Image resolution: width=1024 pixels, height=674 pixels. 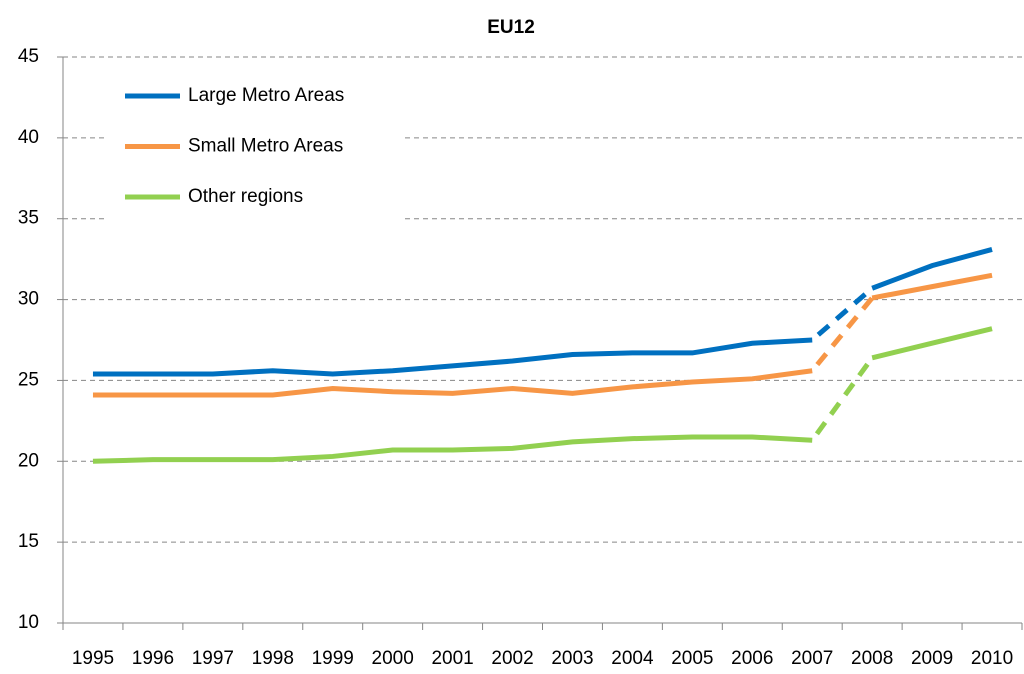 I want to click on x-tick-label: 2006, so click(x=752, y=658).